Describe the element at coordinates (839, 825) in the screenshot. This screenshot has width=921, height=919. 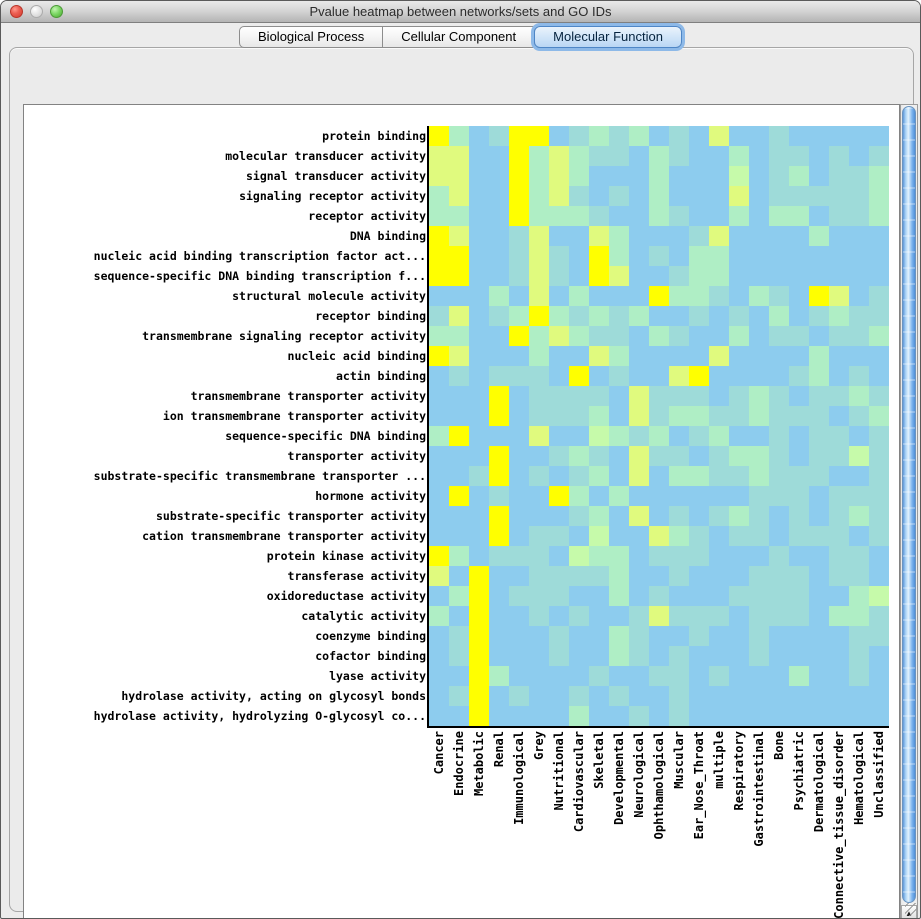
I see `col-label: Connective_tissue_disorder` at that location.